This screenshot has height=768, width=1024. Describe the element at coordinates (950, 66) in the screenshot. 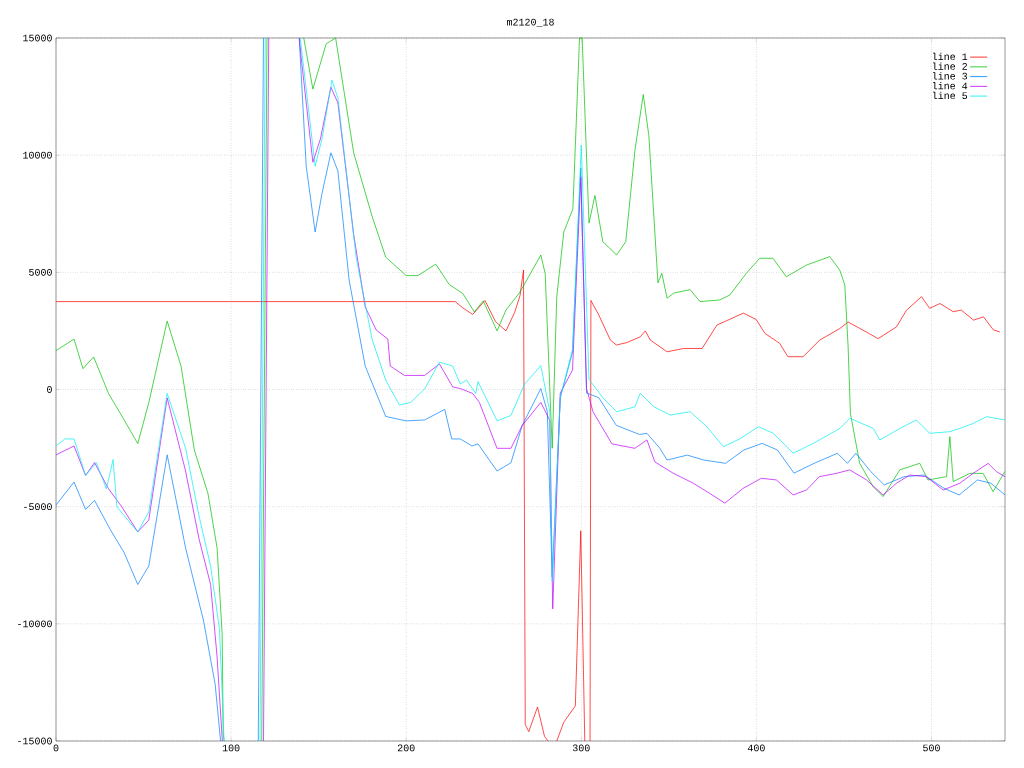

I see `legend-label: line 2` at that location.